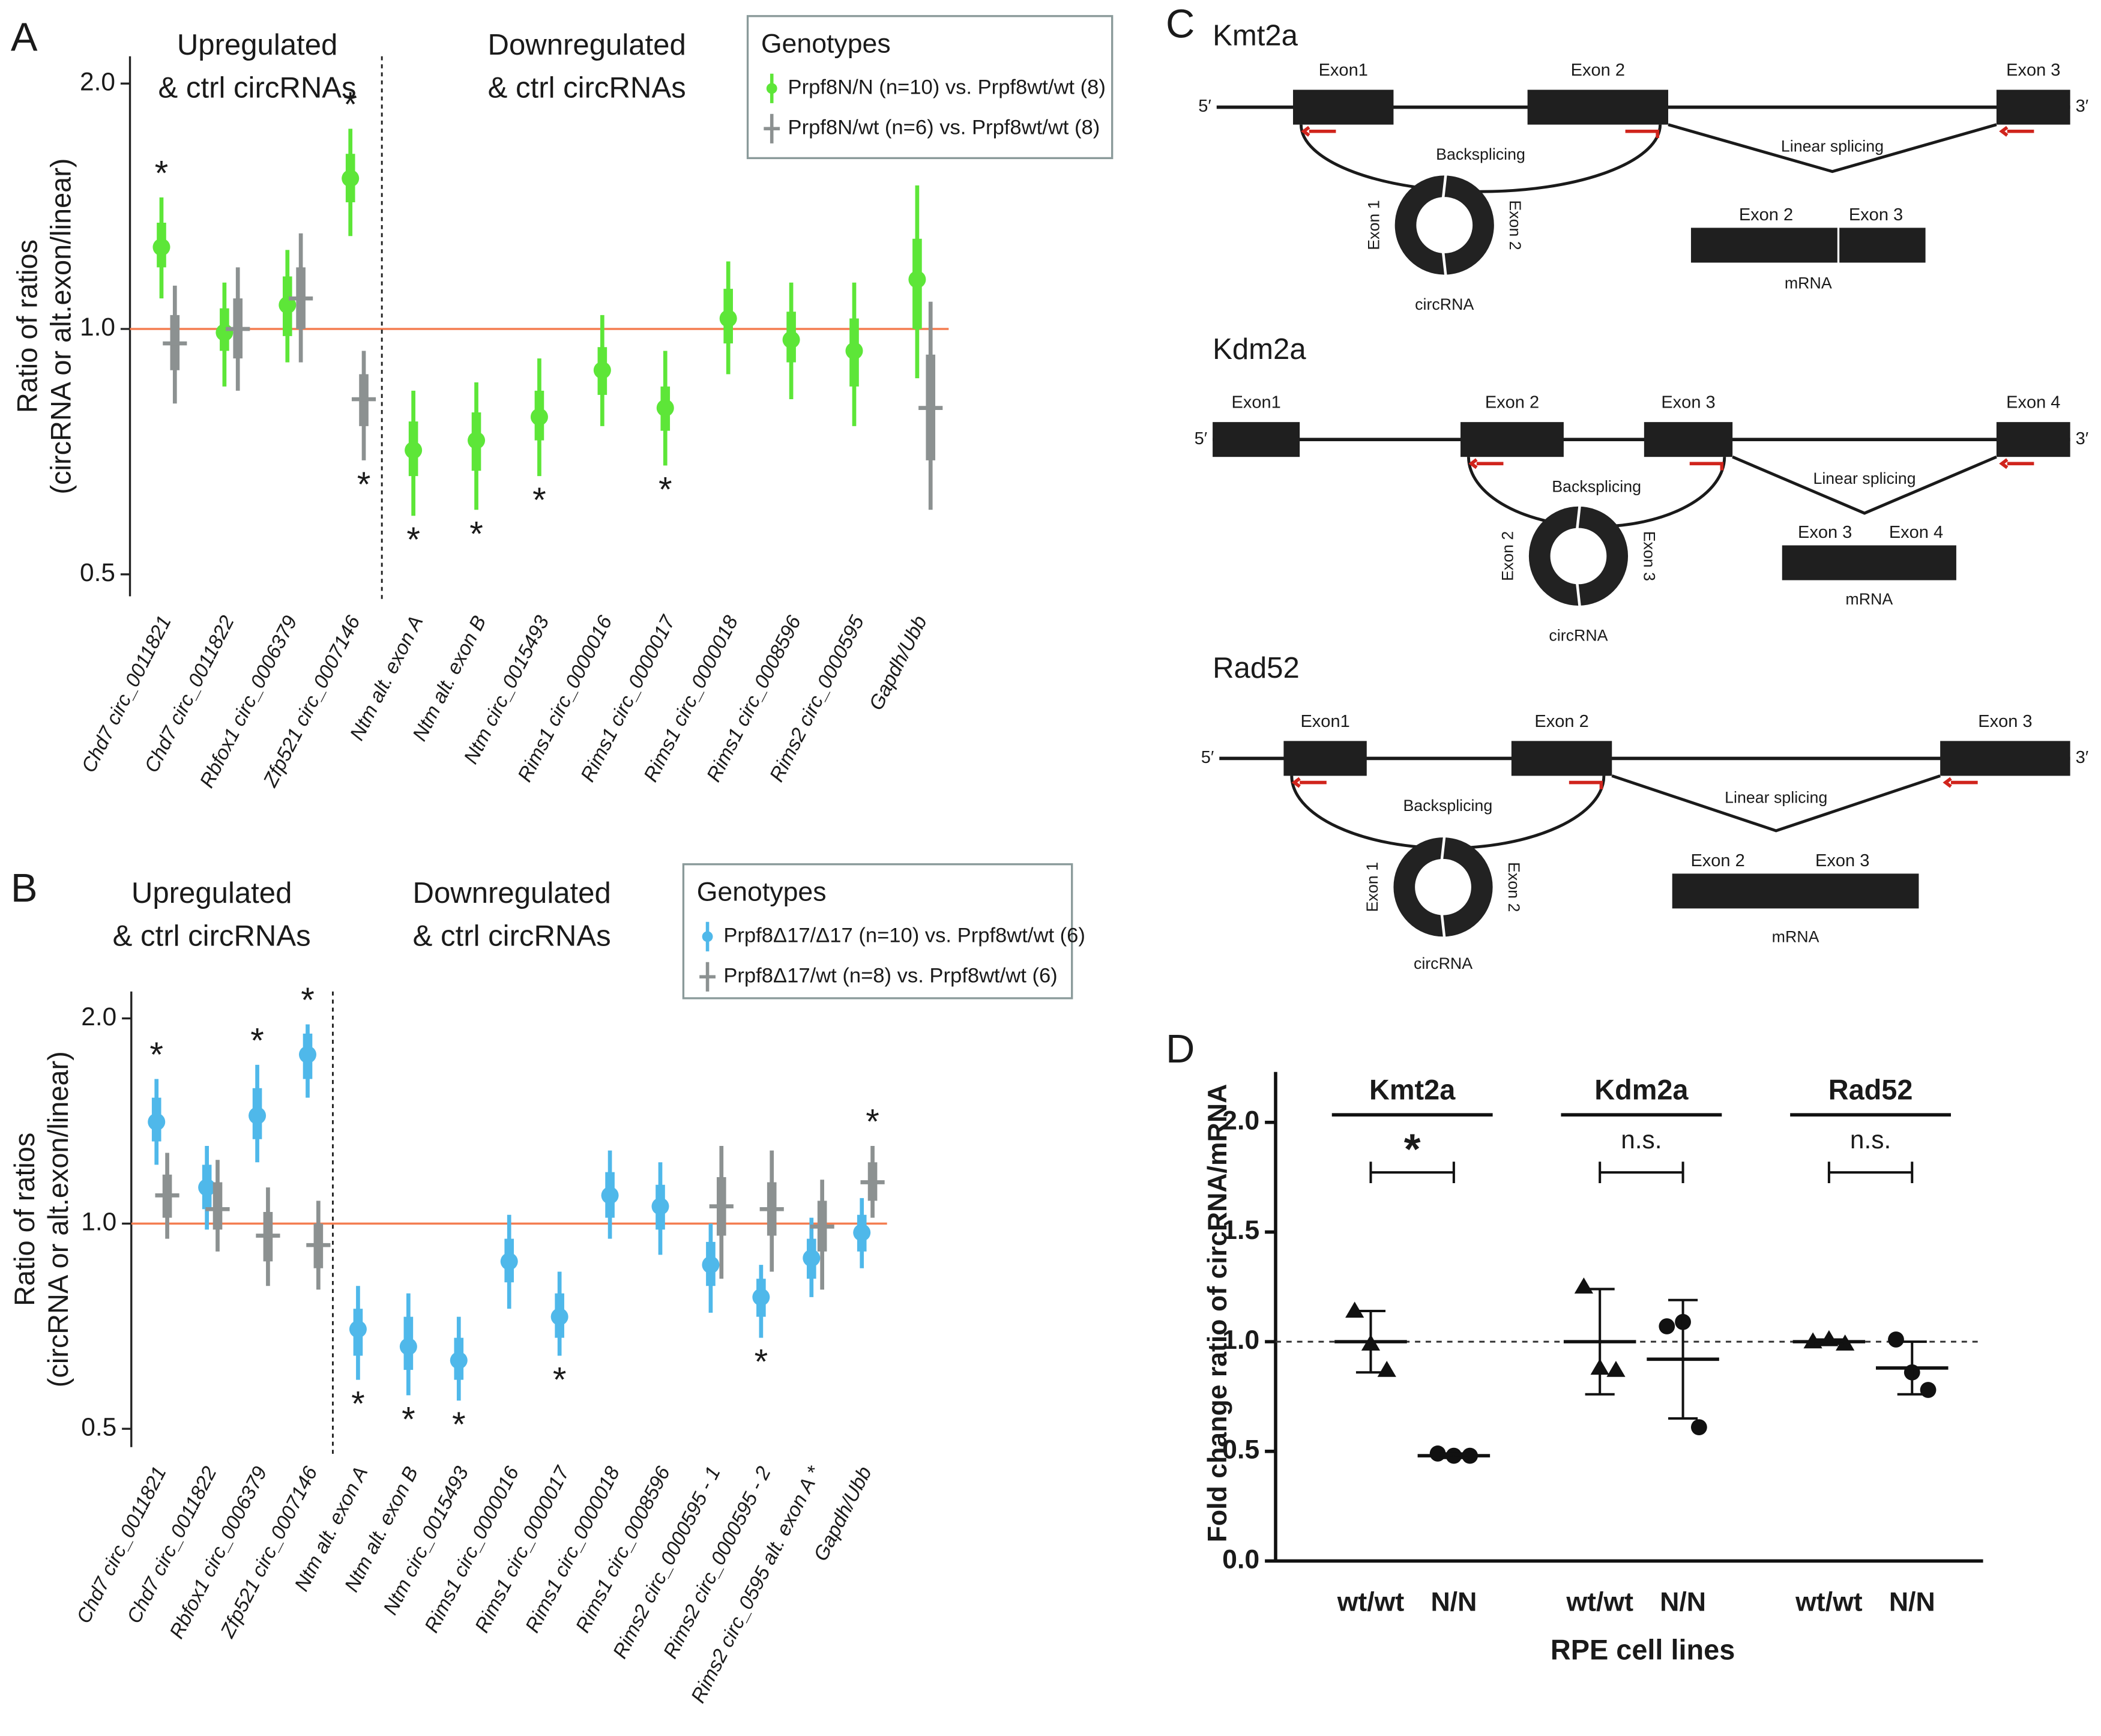  I want to click on circrna-label: circRNA, so click(1444, 304).